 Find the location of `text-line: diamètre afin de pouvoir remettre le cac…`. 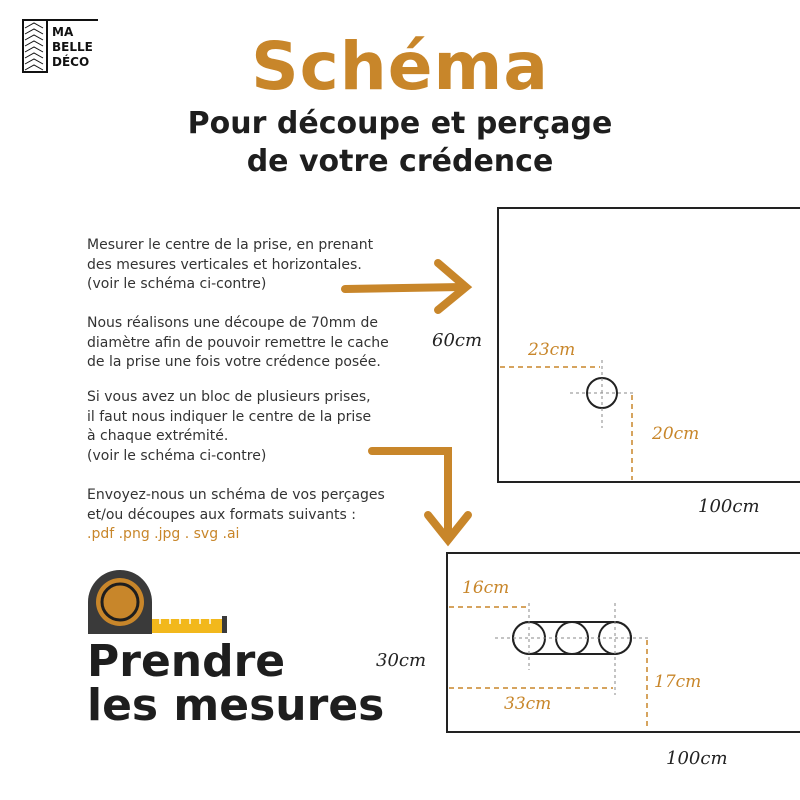

text-line: diamètre afin de pouvoir remettre le cac… is located at coordinates (238, 342).